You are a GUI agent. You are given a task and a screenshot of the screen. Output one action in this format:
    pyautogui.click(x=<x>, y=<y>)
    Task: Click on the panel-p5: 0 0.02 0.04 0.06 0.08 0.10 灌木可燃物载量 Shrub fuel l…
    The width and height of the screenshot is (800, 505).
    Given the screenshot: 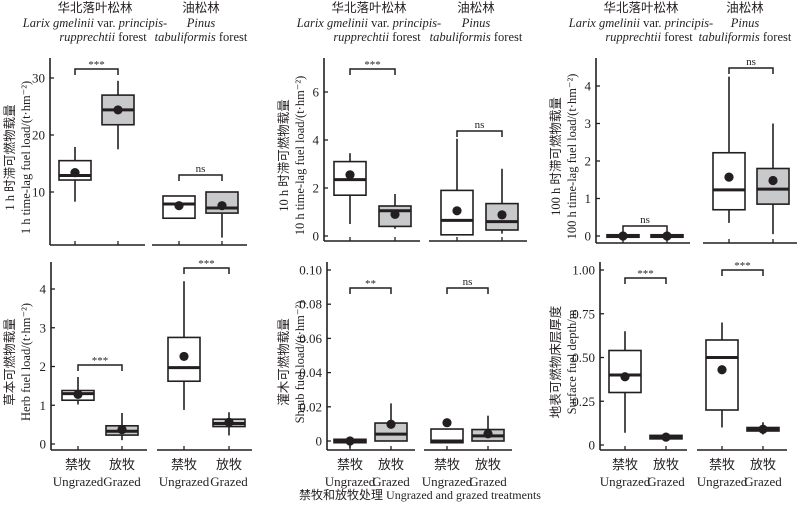 What is the action you would take?
    pyautogui.click(x=394, y=375)
    